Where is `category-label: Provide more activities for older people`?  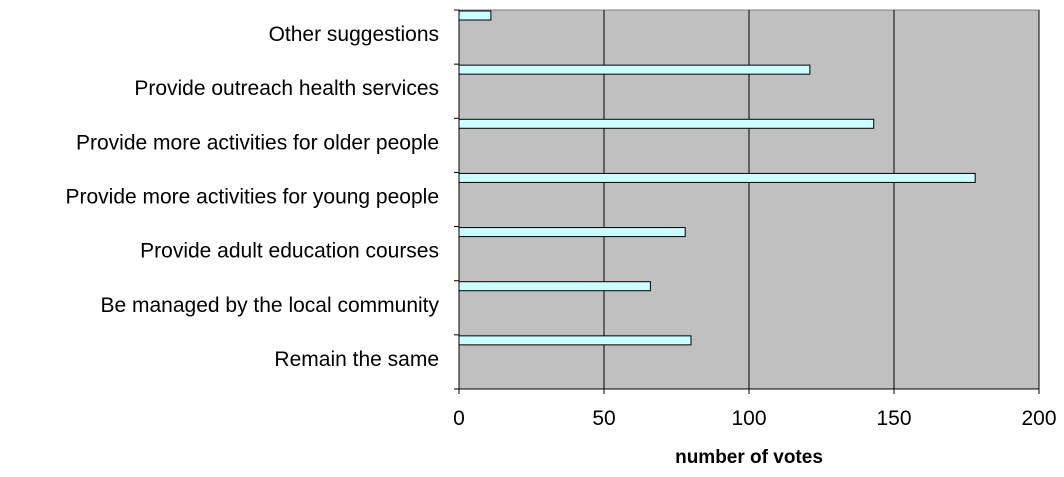 category-label: Provide more activities for older people is located at coordinates (257, 142).